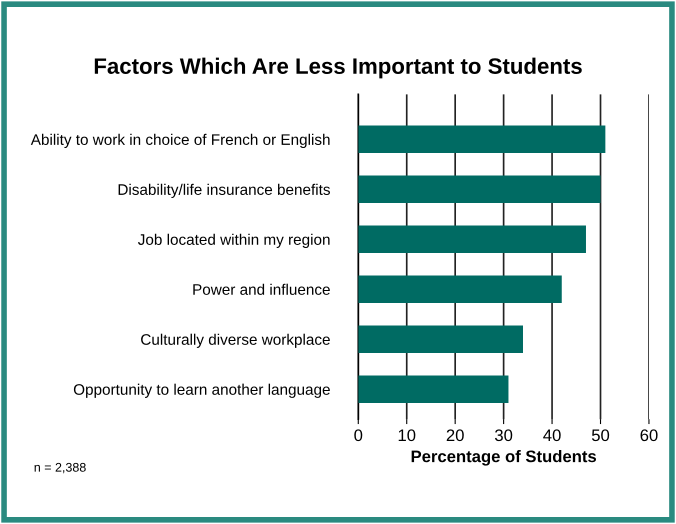 The height and width of the screenshot is (524, 676). I want to click on x-tick-label: 40, so click(552, 435).